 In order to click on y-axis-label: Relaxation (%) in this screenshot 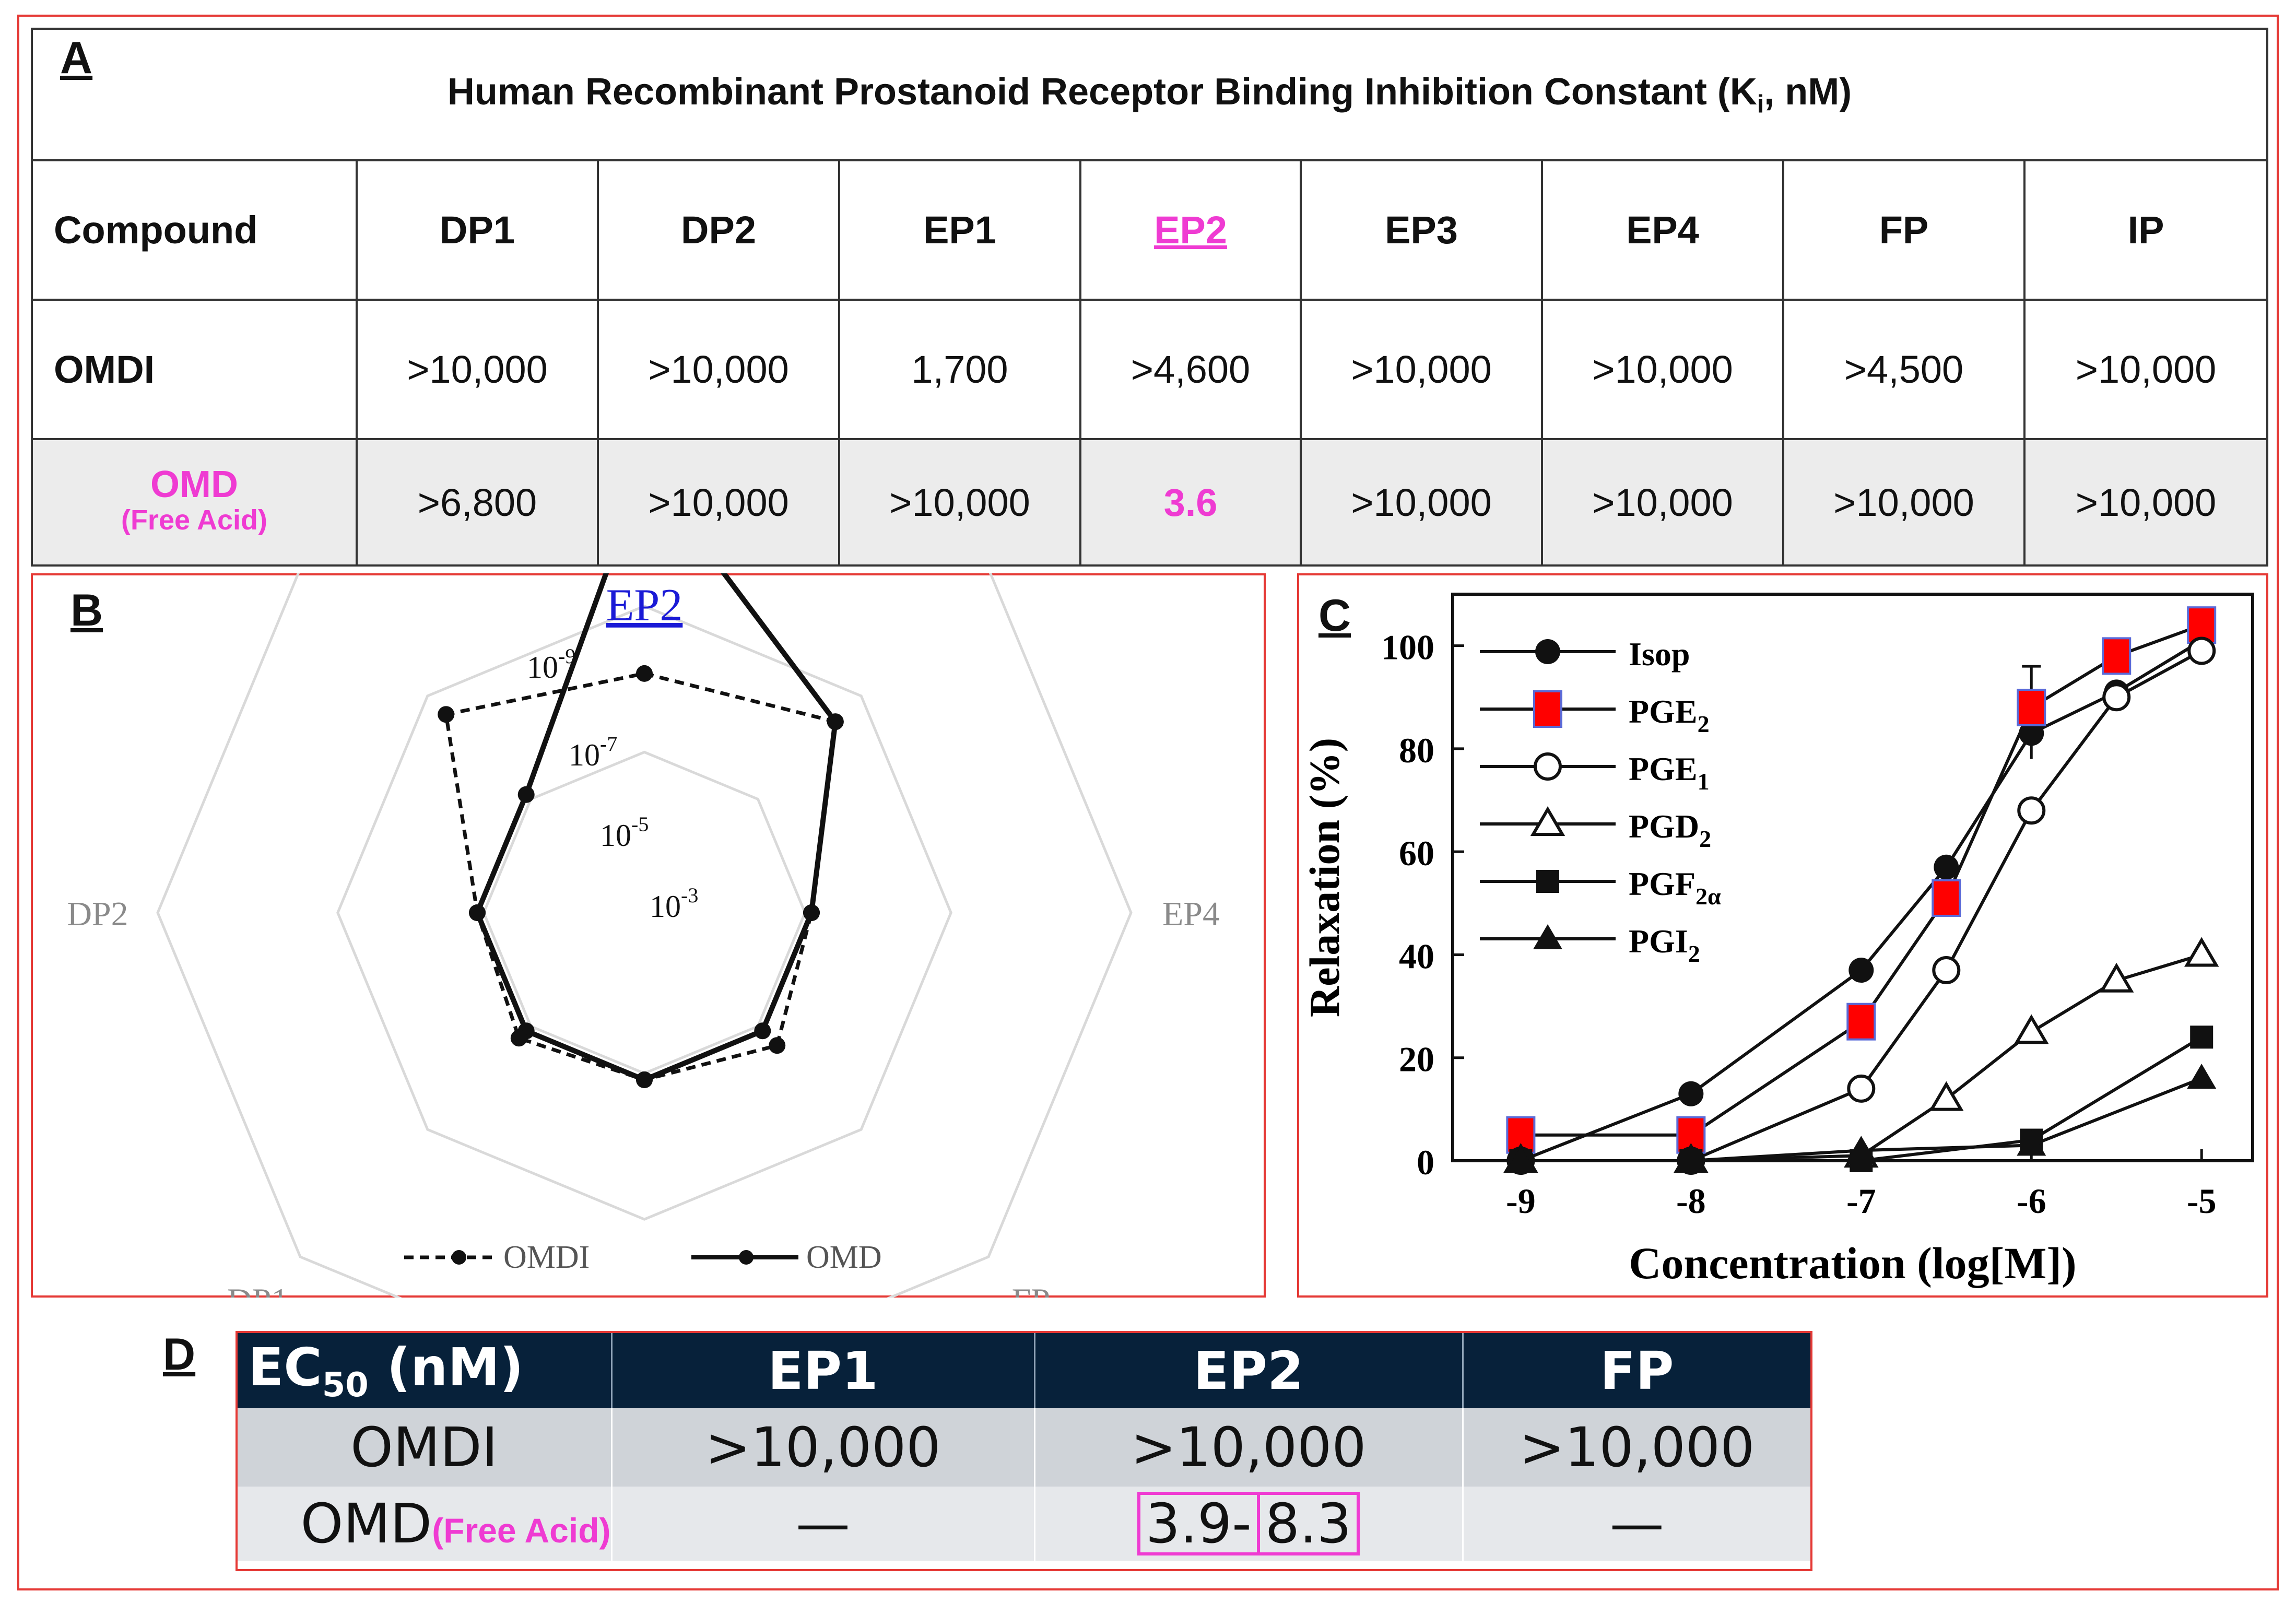, I will do `click(1324, 877)`.